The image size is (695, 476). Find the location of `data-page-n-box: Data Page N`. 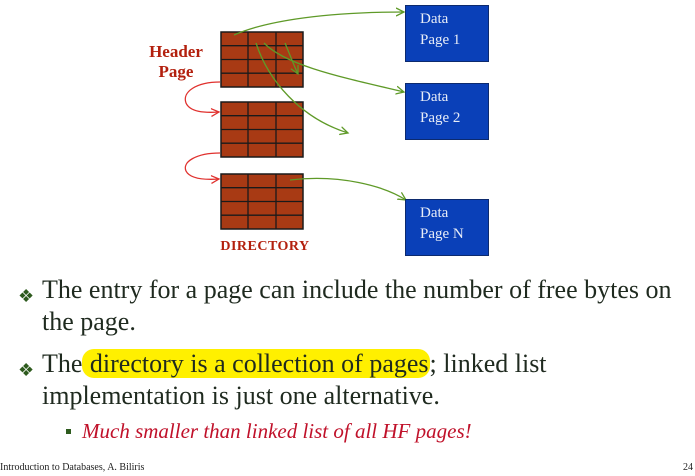

data-page-n-box: Data Page N is located at coordinates (447, 227).